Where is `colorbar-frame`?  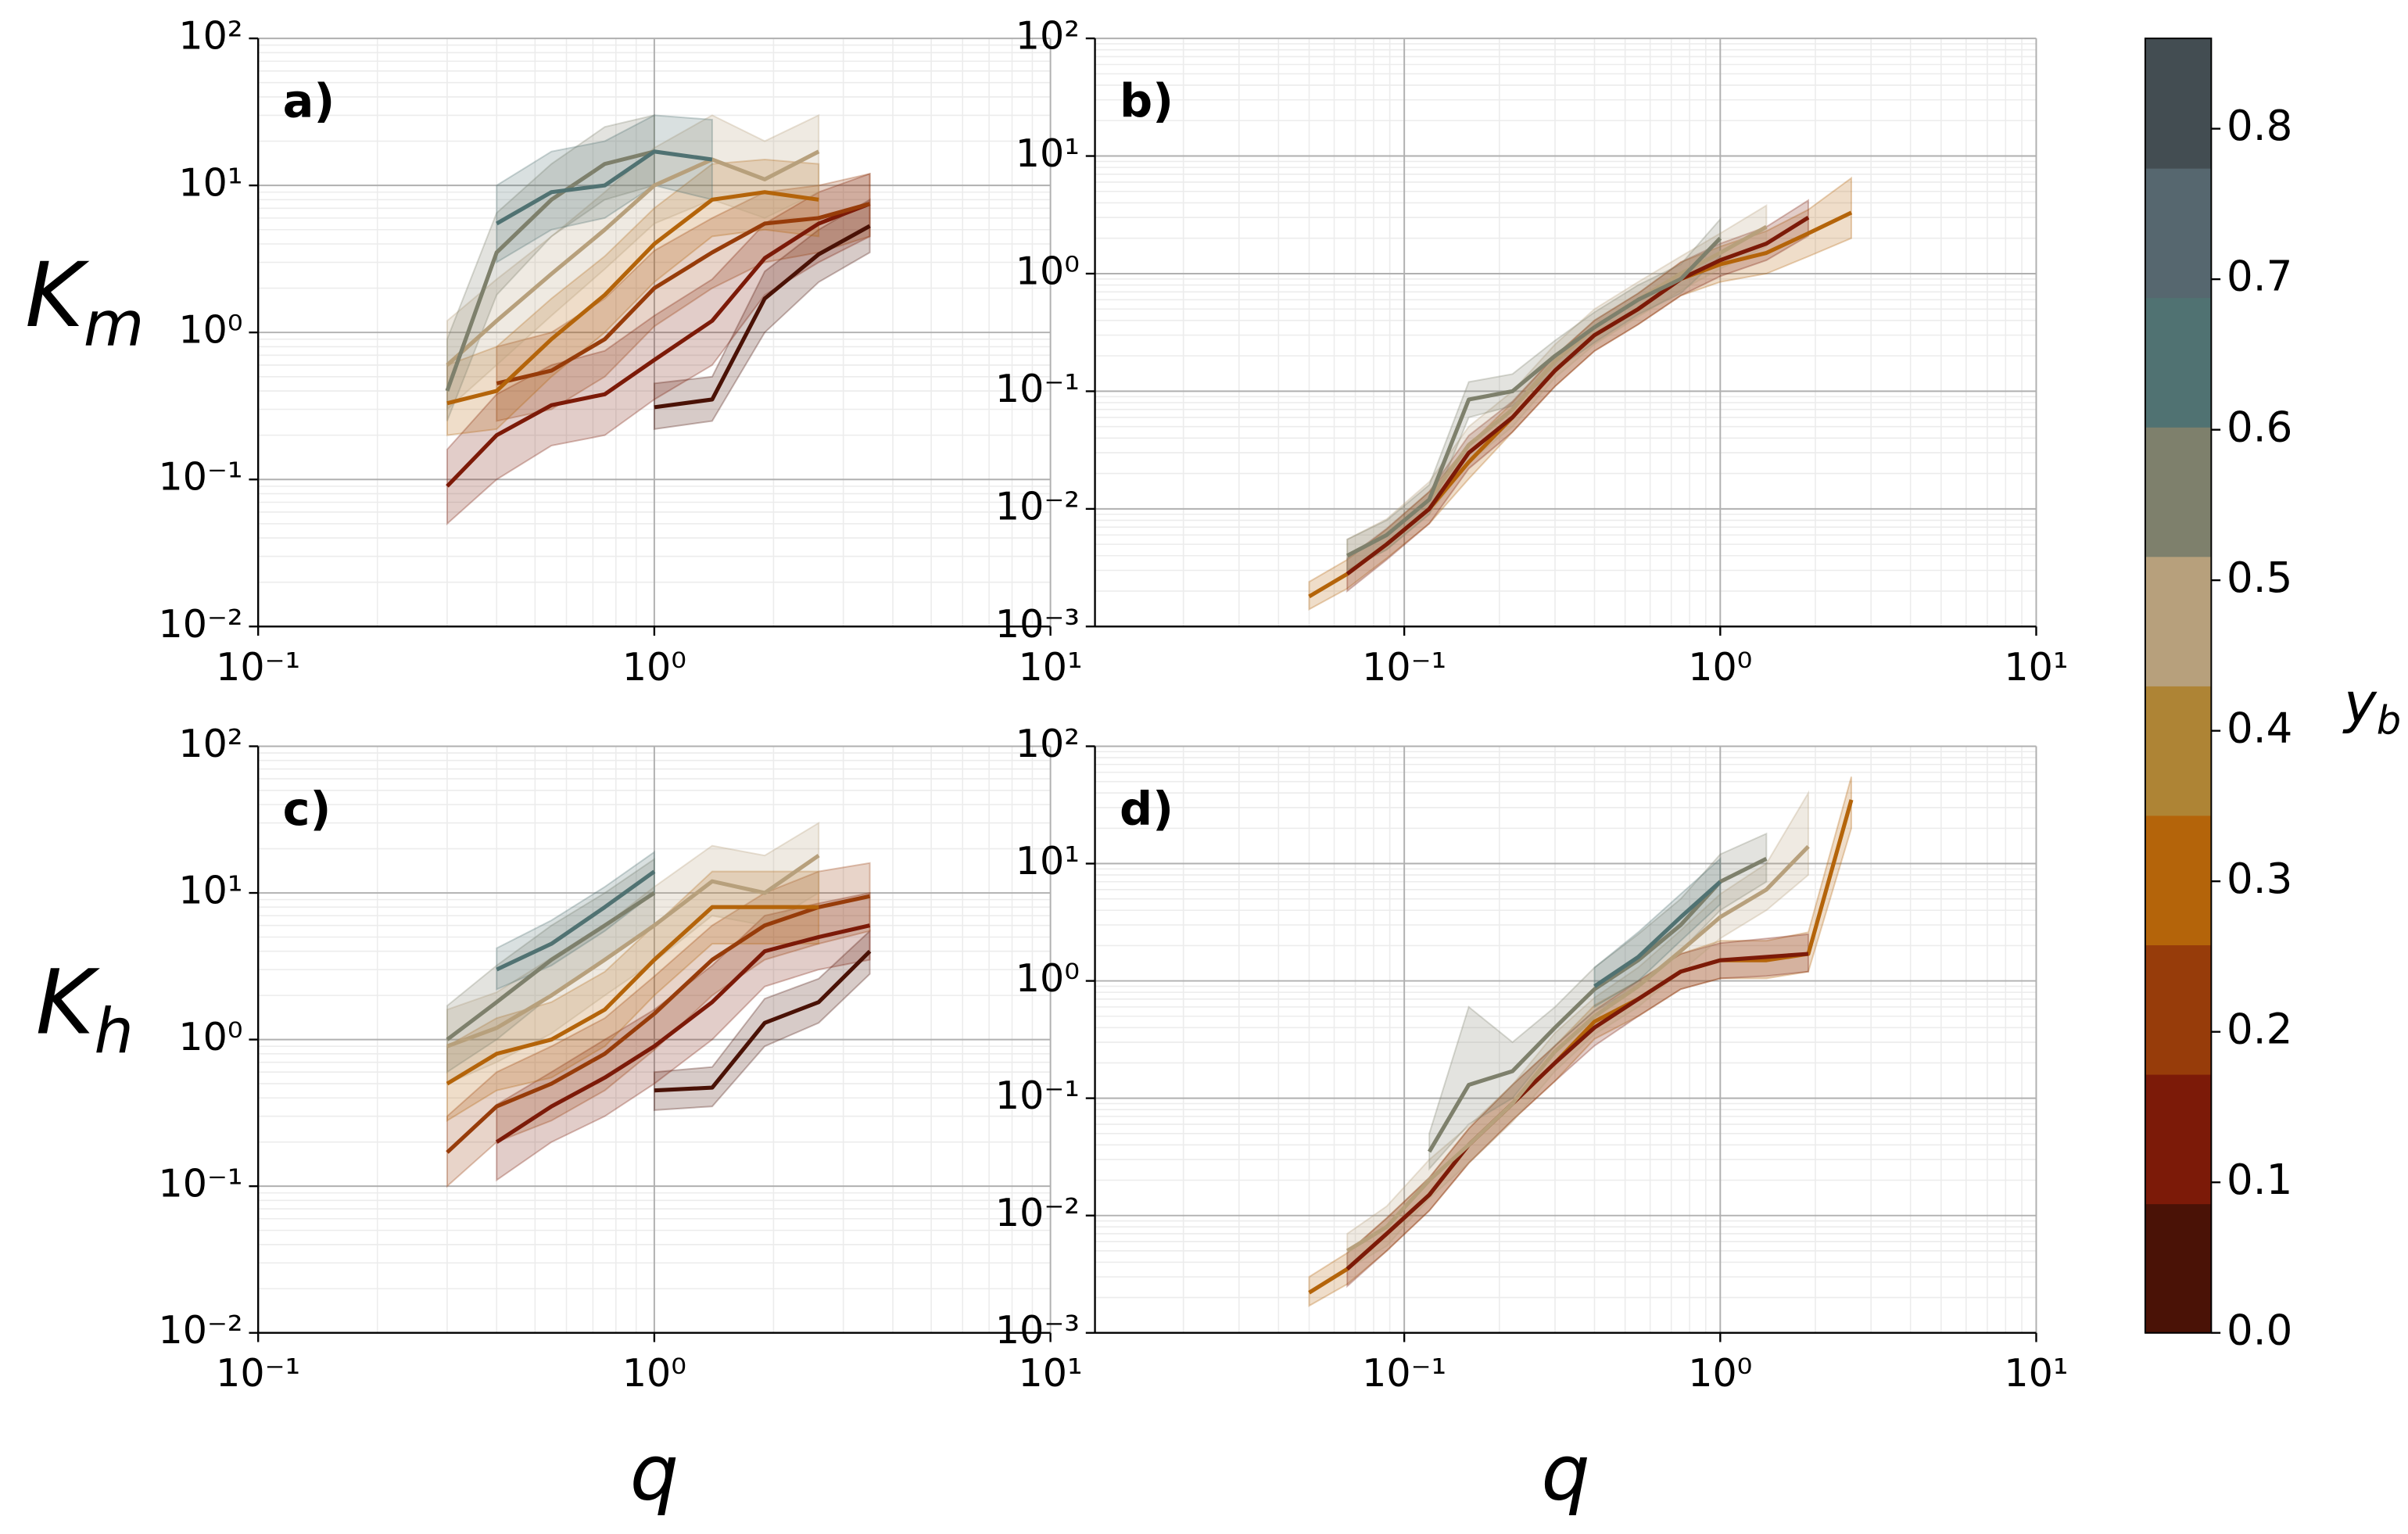 colorbar-frame is located at coordinates (2178, 686).